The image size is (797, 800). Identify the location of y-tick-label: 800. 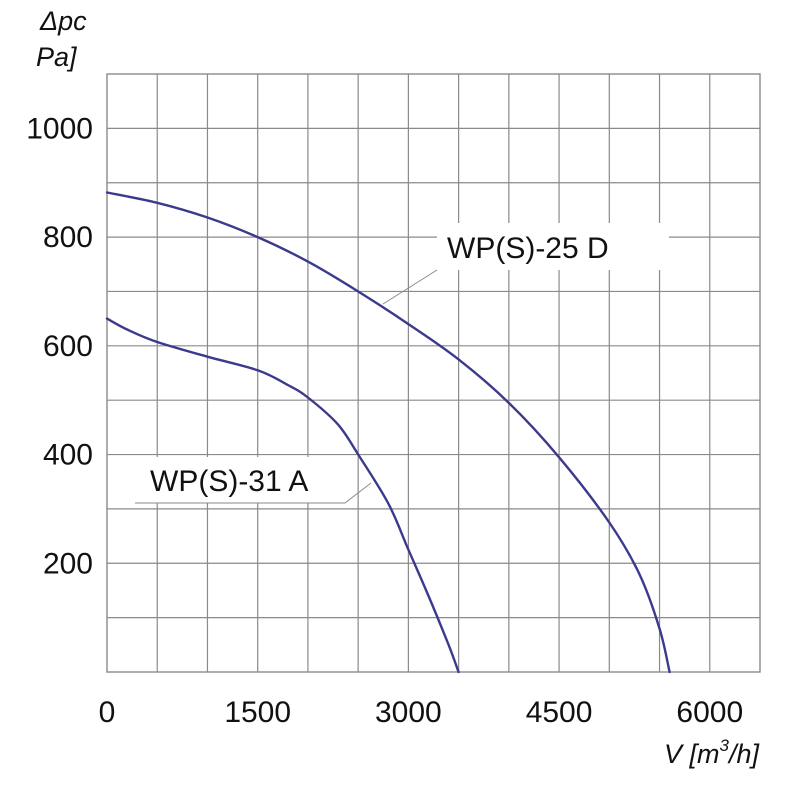
(68, 237).